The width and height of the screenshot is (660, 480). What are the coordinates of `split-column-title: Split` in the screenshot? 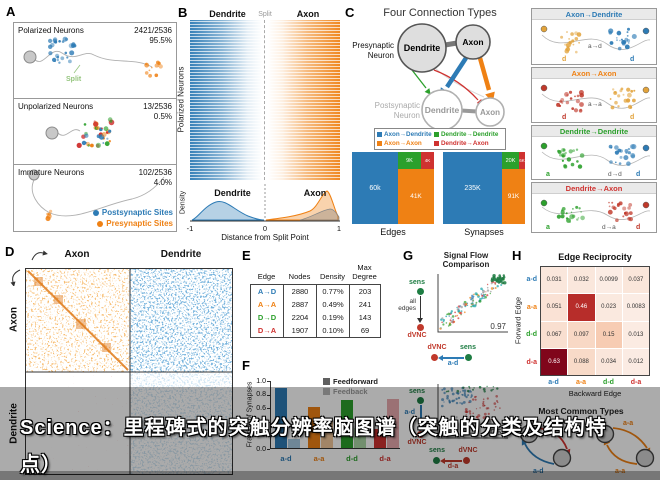 It's located at (265, 14).